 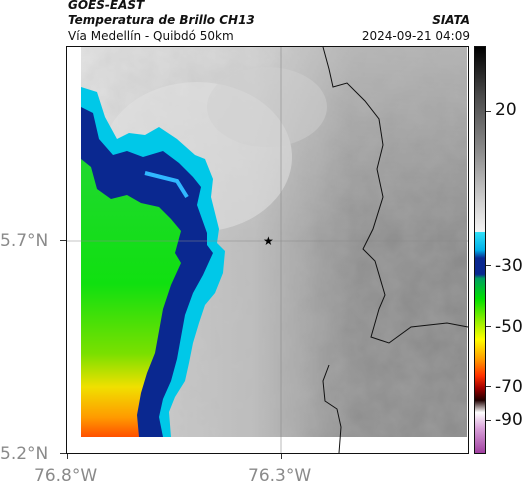 What do you see at coordinates (24, 454) in the screenshot?
I see `y-tick-5-2: 5.2°N` at bounding box center [24, 454].